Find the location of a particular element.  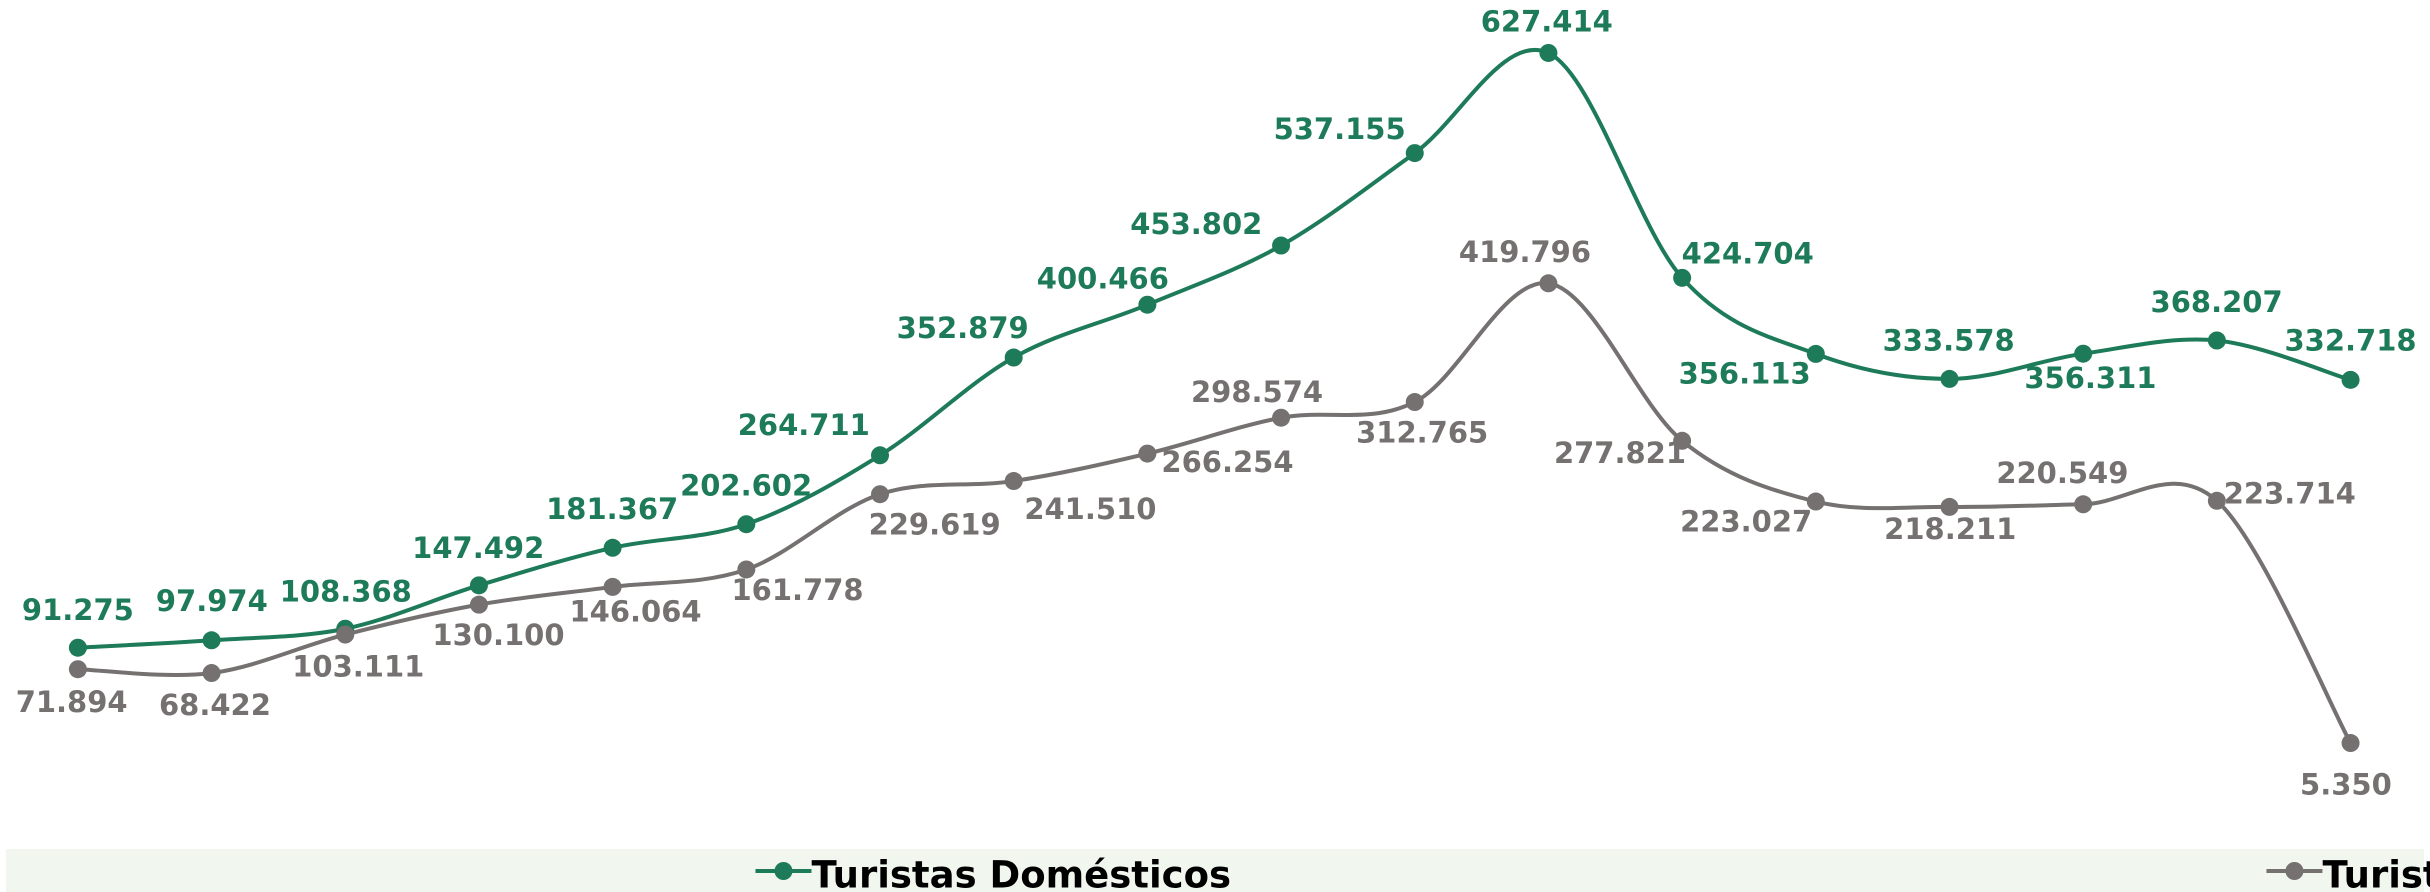

data-label: 161.778 is located at coordinates (797, 590).